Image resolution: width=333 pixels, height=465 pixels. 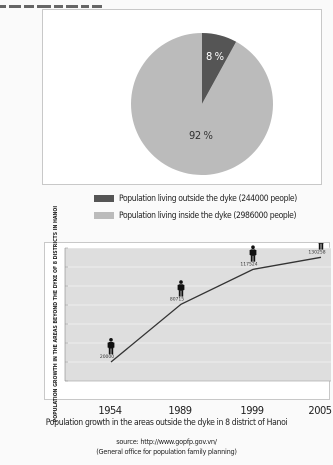 What do you see at coordinates (104, 215) in the screenshot?
I see `legend-swatch-inside` at bounding box center [104, 215].